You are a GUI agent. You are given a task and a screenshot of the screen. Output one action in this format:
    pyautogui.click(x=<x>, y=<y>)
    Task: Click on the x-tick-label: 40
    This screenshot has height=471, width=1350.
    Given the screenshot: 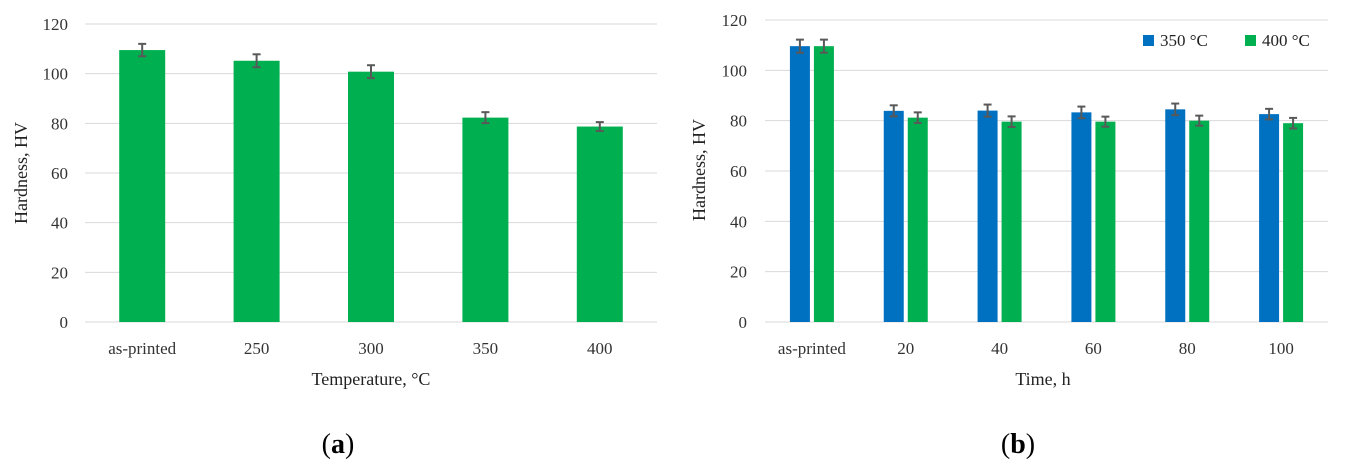 What is the action you would take?
    pyautogui.click(x=999, y=348)
    